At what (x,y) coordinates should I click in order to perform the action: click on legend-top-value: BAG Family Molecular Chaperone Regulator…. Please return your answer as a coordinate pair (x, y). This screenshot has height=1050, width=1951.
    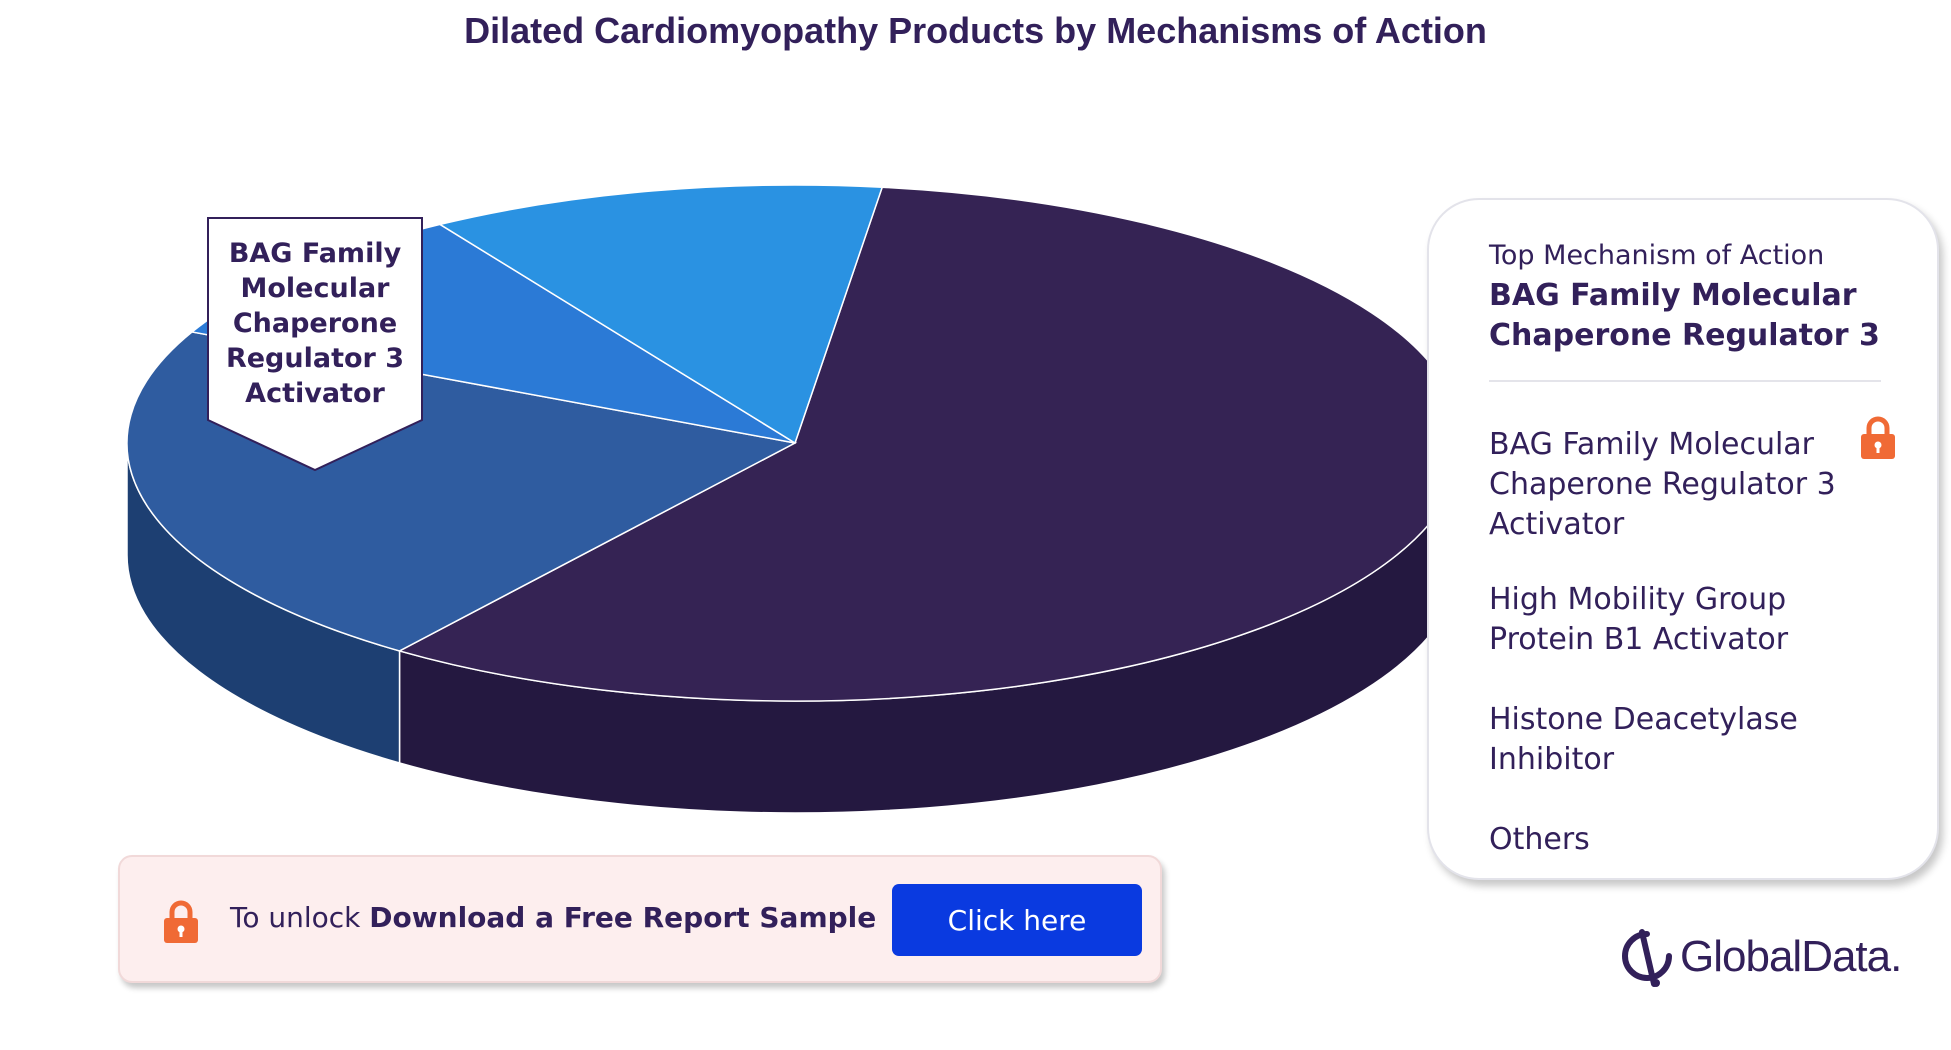
    Looking at the image, I should click on (1684, 315).